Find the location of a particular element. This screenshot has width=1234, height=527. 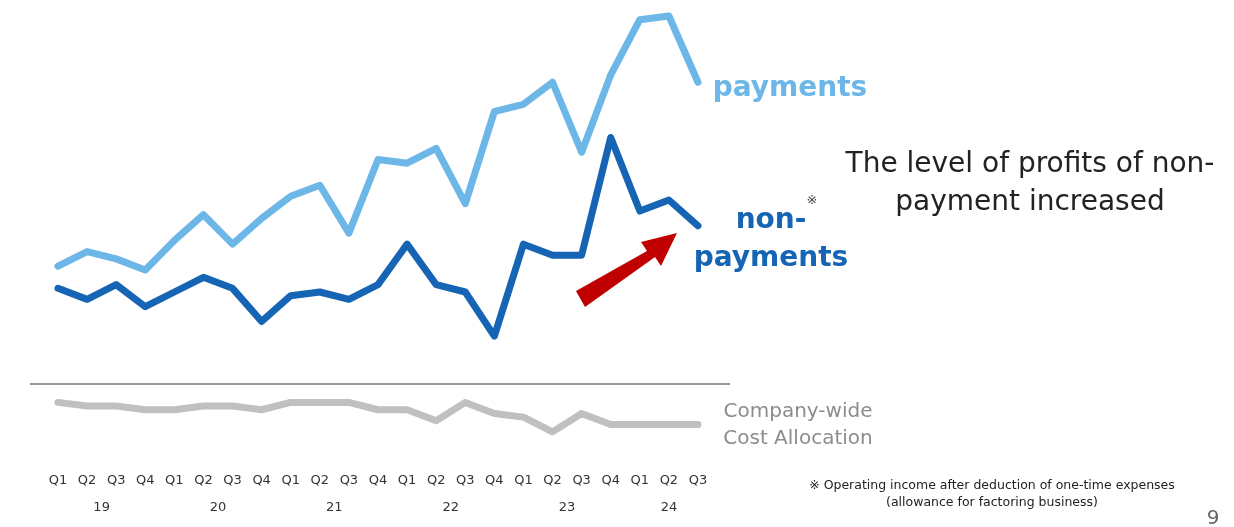

text: 22 is located at coordinates (450, 506).